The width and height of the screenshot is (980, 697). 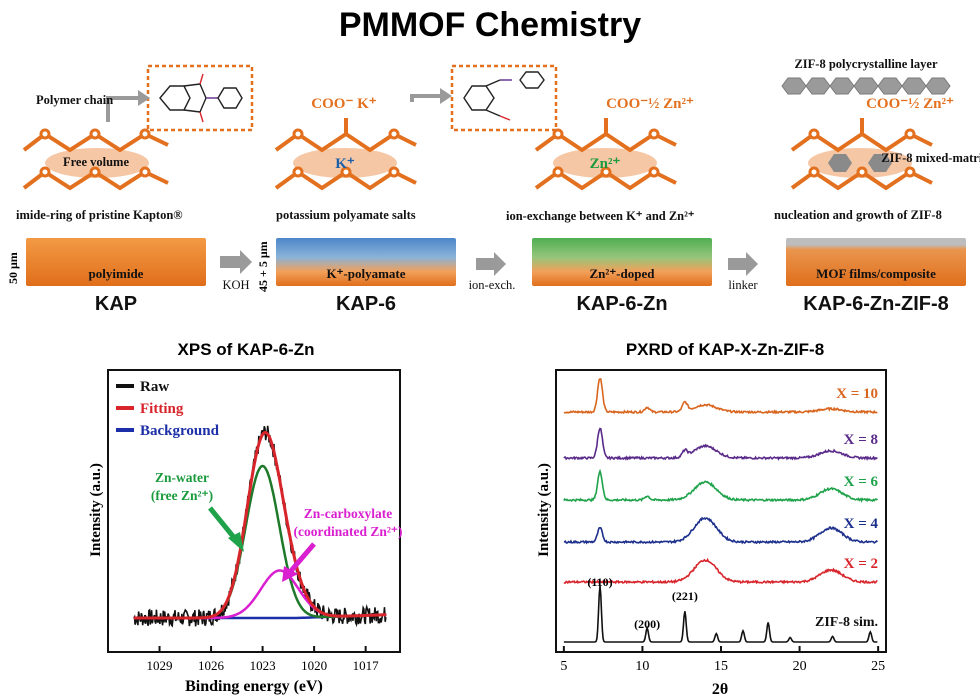 I want to click on pxrd-series-label: X = 4, so click(x=861, y=524).